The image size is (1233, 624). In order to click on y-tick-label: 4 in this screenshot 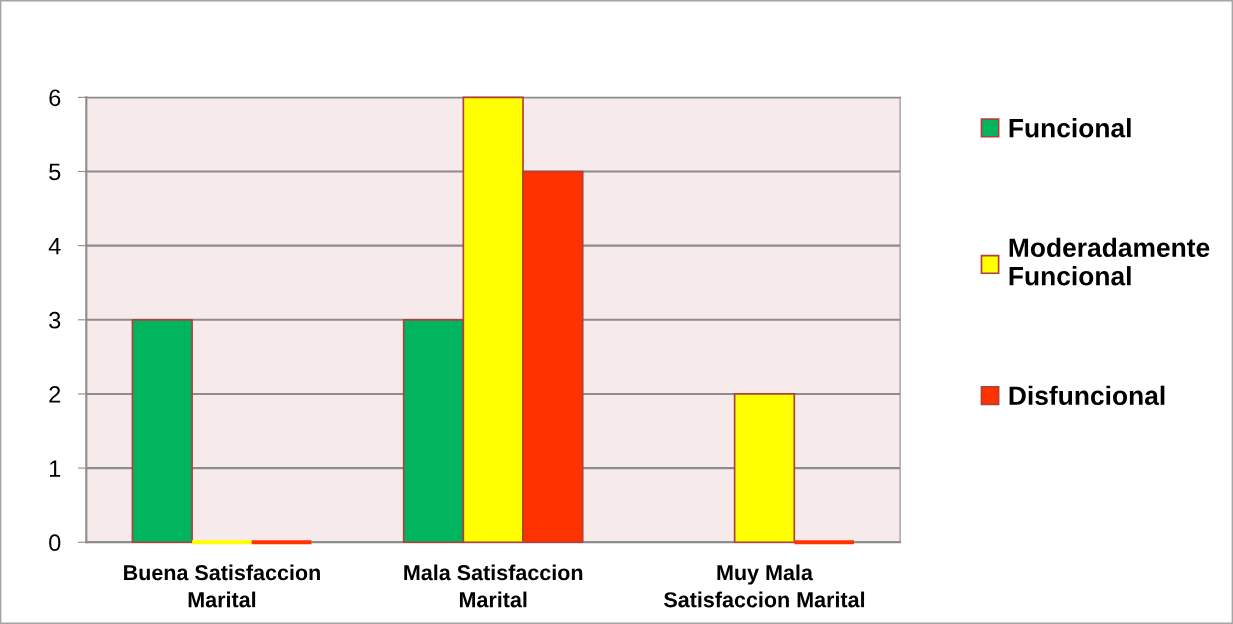, I will do `click(54, 246)`.